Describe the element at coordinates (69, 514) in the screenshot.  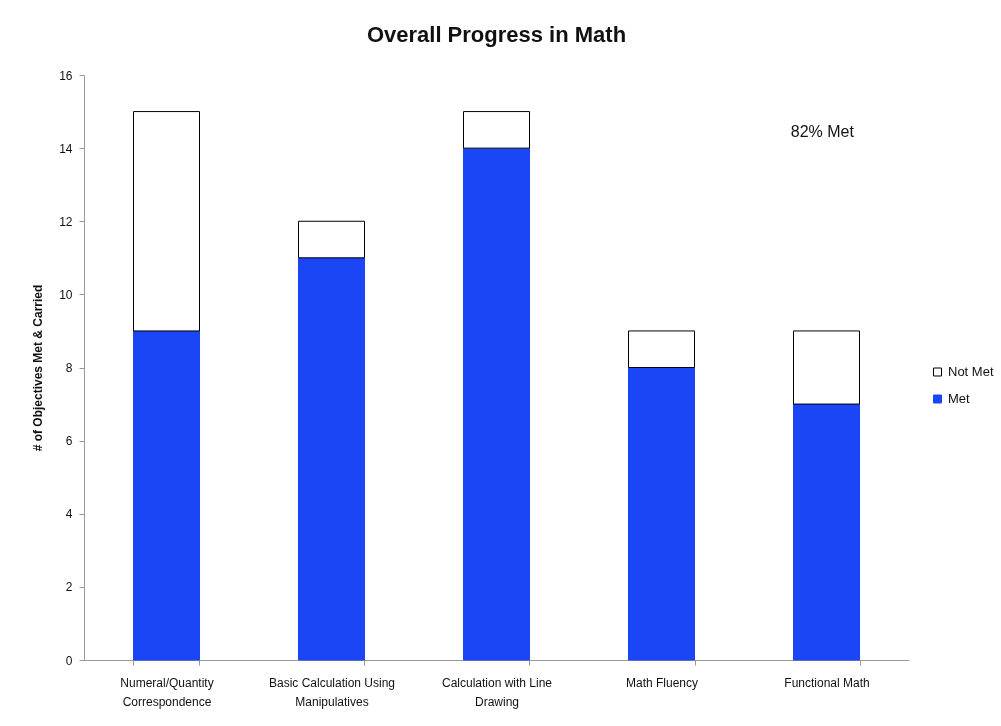
I see `y-tick-label: 4` at that location.